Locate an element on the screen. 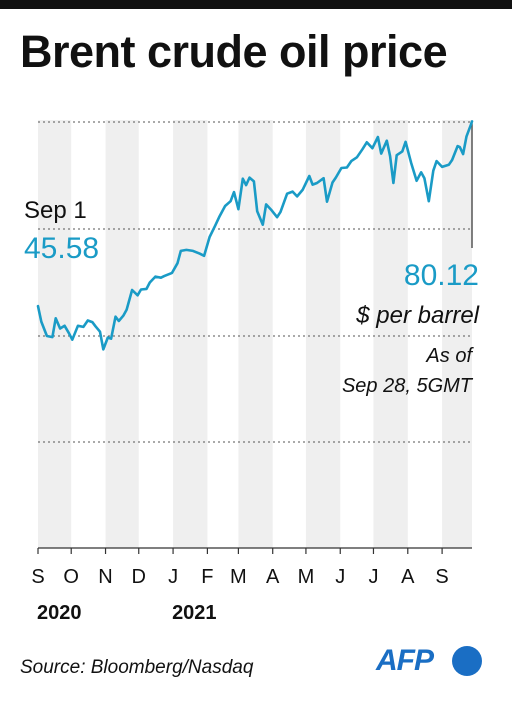  unit-label: $ per barrel is located at coordinates (417, 315).